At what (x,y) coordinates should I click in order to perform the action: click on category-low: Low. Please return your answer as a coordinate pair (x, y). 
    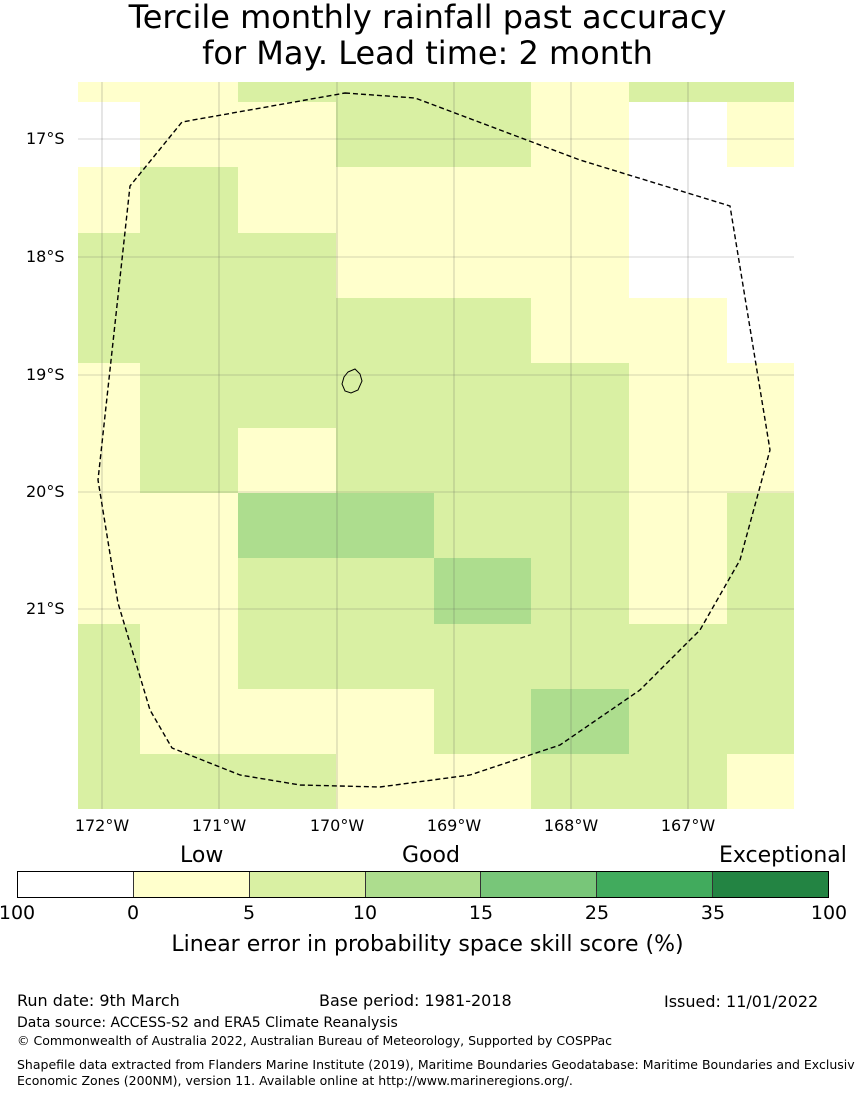
    Looking at the image, I should click on (202, 855).